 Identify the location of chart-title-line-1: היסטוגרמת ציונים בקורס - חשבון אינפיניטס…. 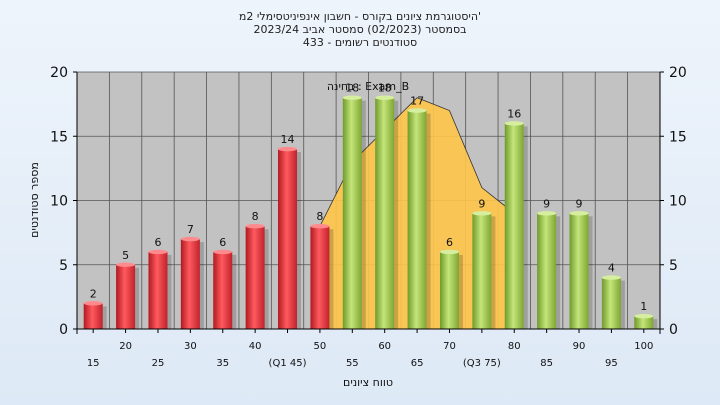
(360, 16).